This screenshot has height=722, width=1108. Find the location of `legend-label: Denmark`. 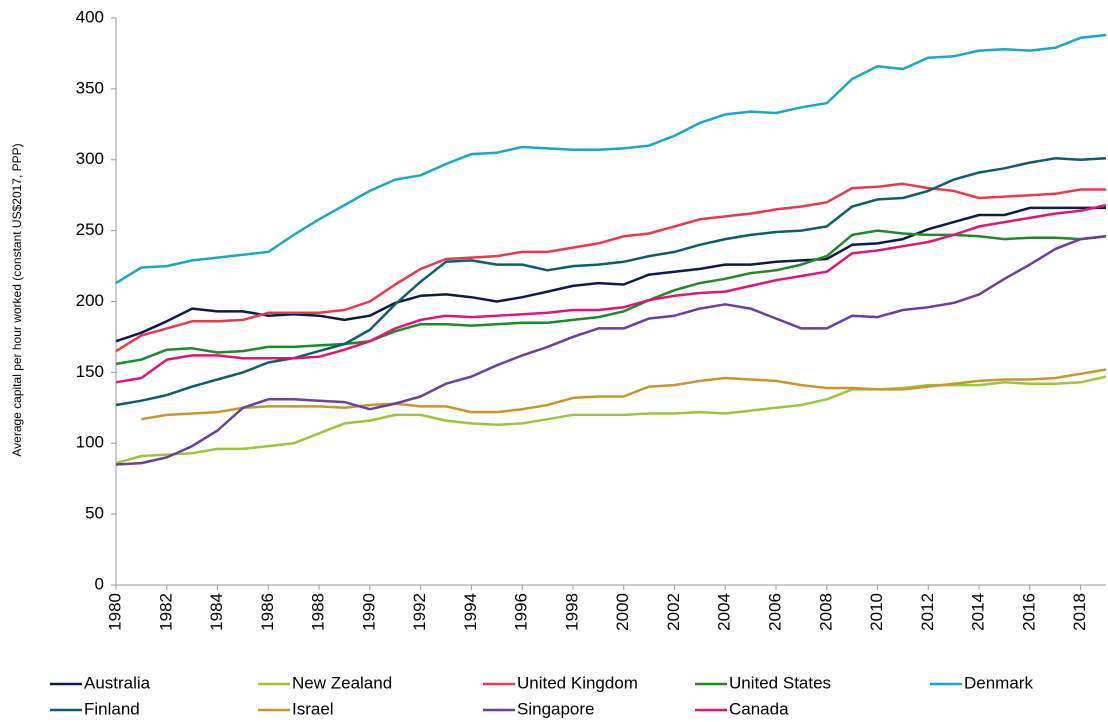

legend-label: Denmark is located at coordinates (998, 682).